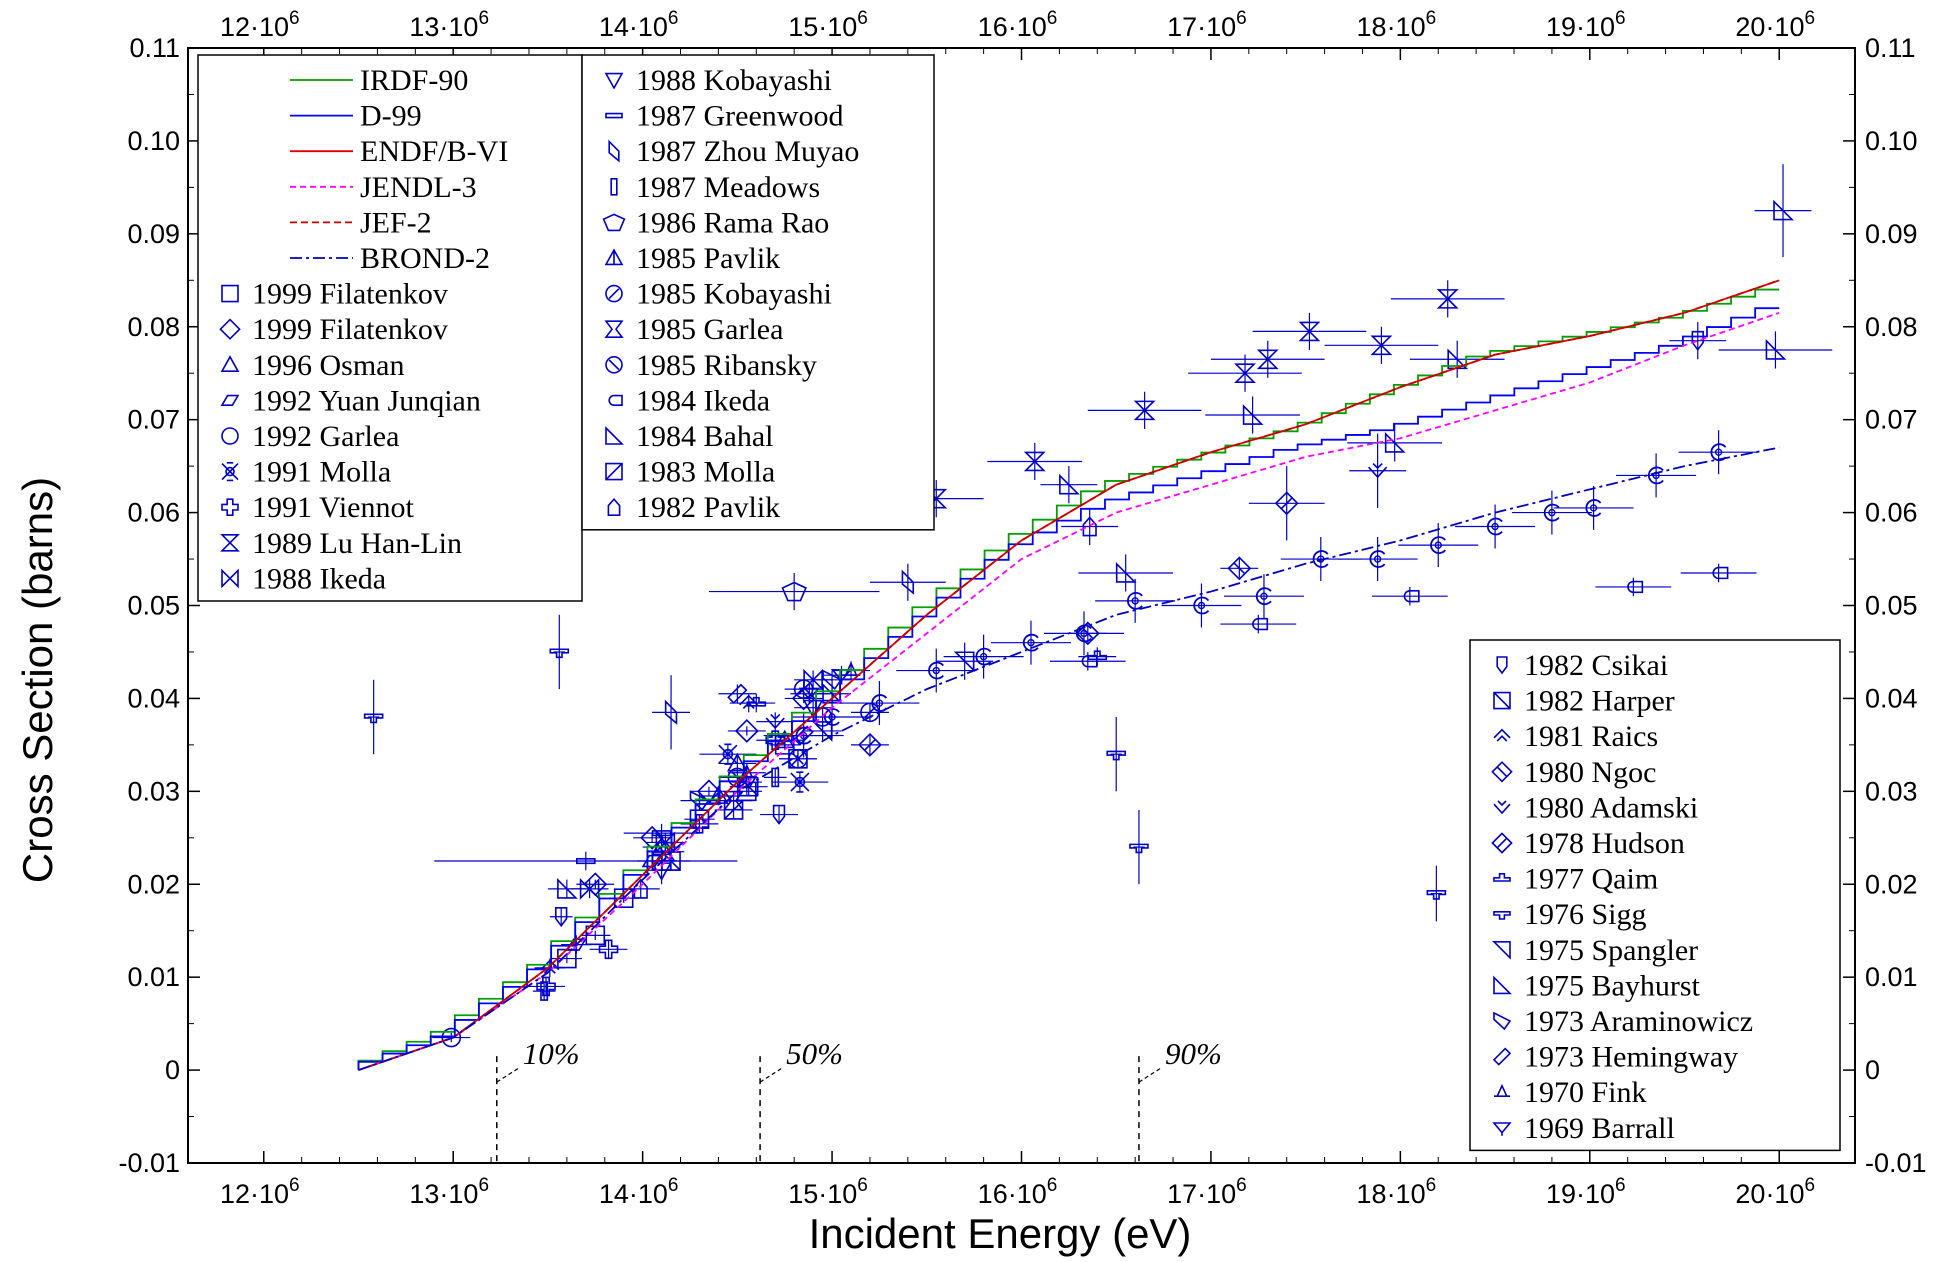 The height and width of the screenshot is (1262, 1937). Describe the element at coordinates (639, 1192) in the screenshot. I see `x-tick-label: 14·106` at that location.